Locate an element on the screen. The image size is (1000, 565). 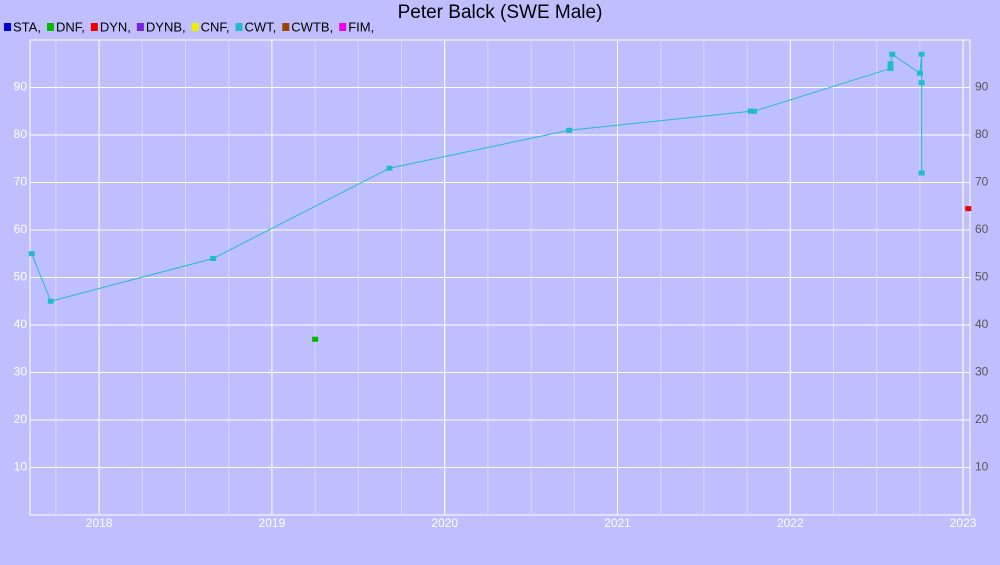
x-tick-label: 2021 is located at coordinates (617, 523).